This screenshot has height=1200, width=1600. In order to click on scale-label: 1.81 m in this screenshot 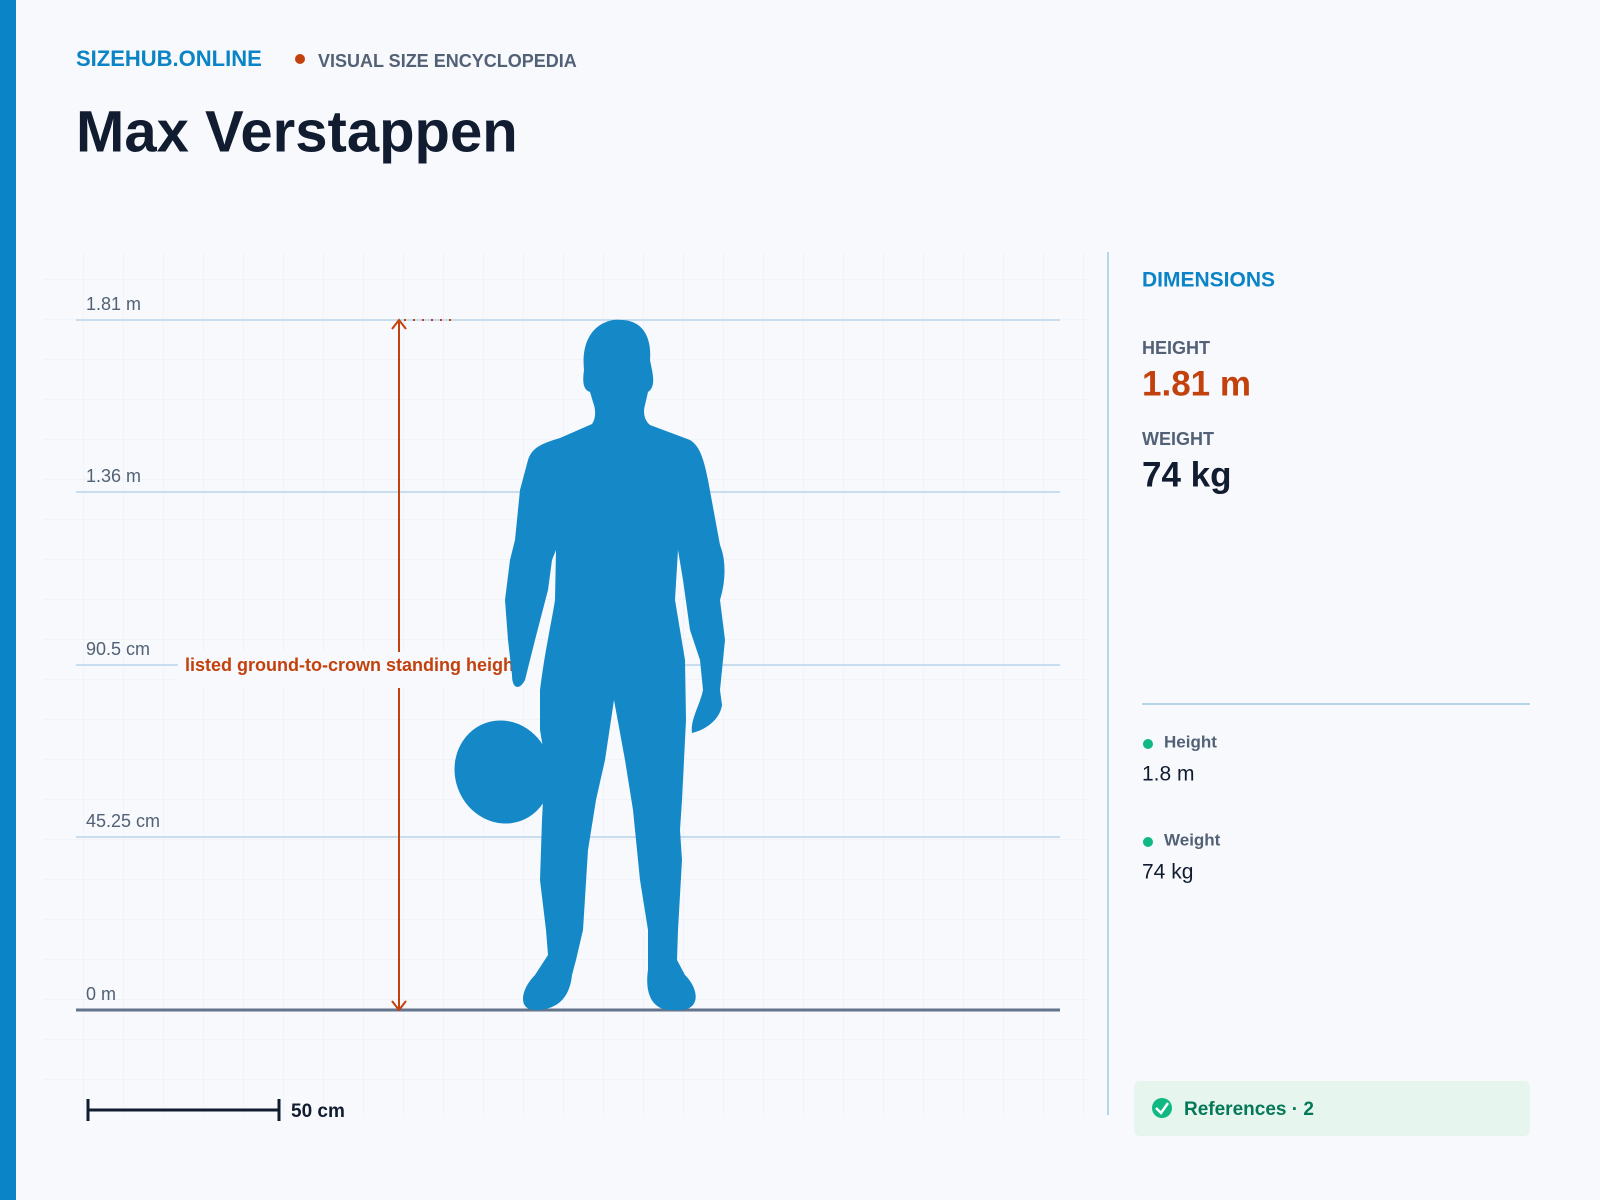, I will do `click(113, 304)`.